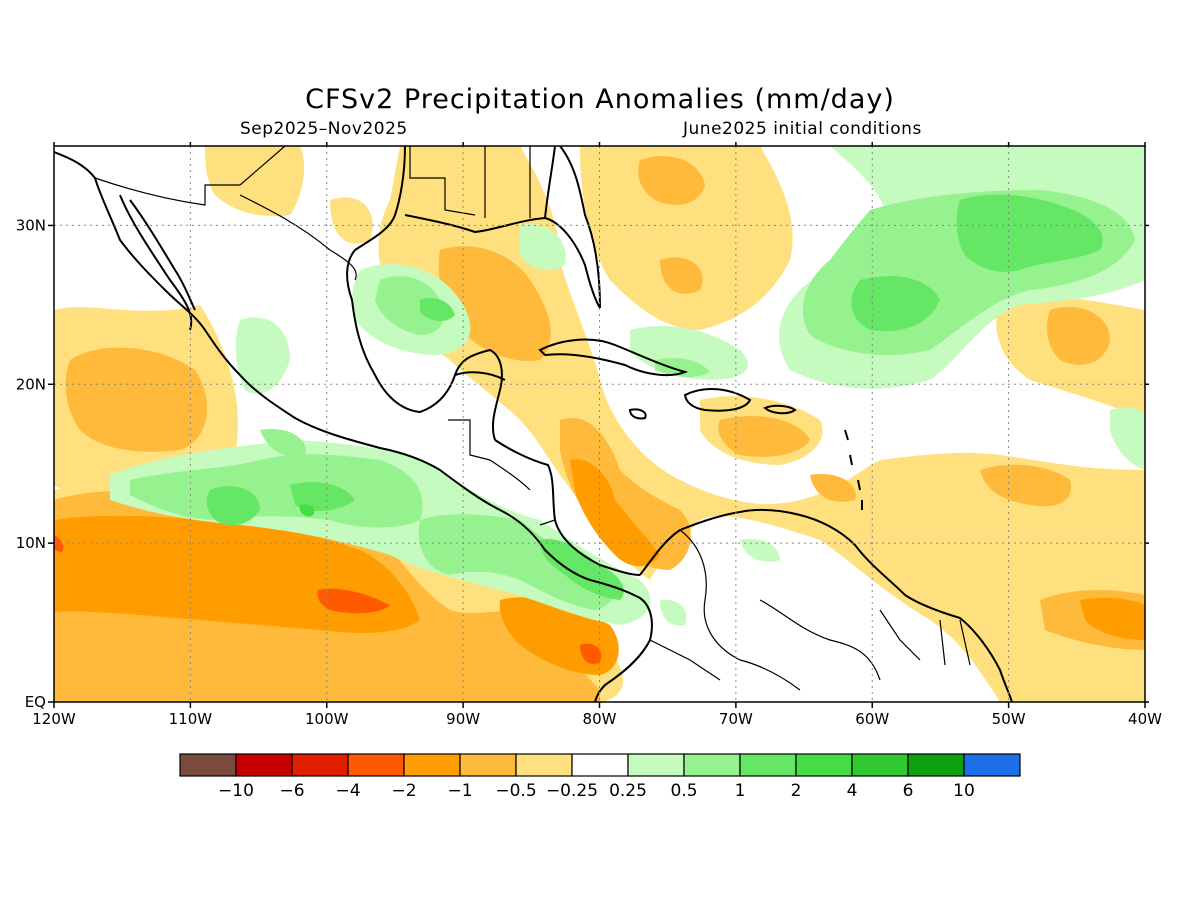 This screenshot has width=1200, height=900. What do you see at coordinates (327, 719) in the screenshot?
I see `lon-tick-label: 100W` at bounding box center [327, 719].